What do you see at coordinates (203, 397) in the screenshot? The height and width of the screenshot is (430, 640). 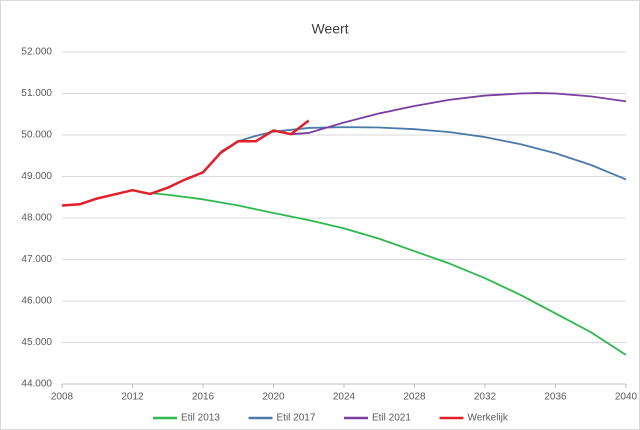 I see `x-tick-label: 2016` at bounding box center [203, 397].